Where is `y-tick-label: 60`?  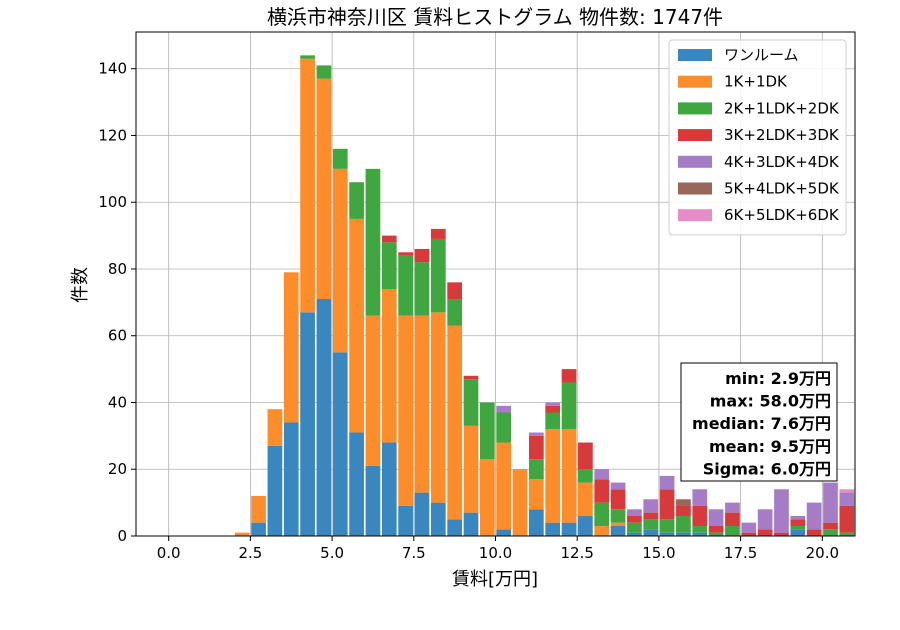 y-tick-label: 60 is located at coordinates (117, 336).